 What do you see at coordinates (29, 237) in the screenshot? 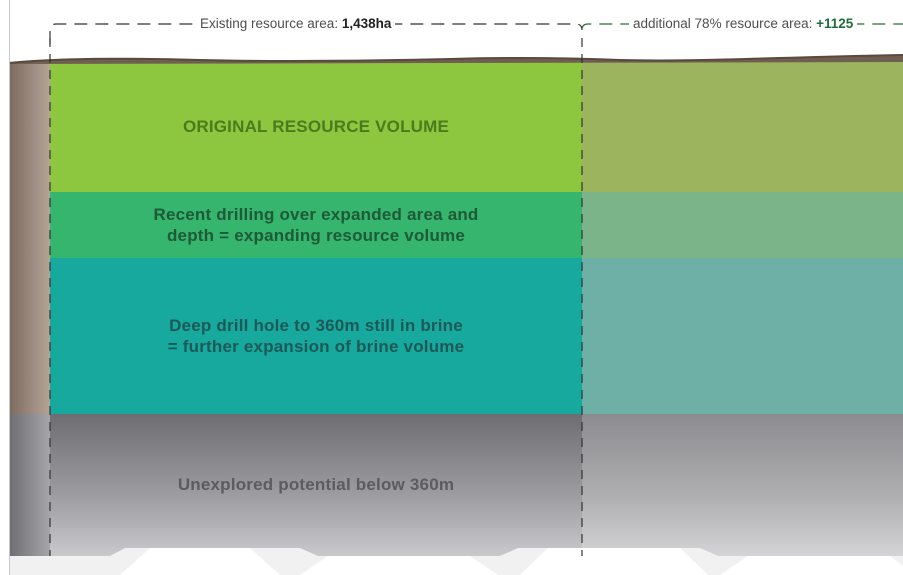
I see `ground-edge-left` at bounding box center [29, 237].